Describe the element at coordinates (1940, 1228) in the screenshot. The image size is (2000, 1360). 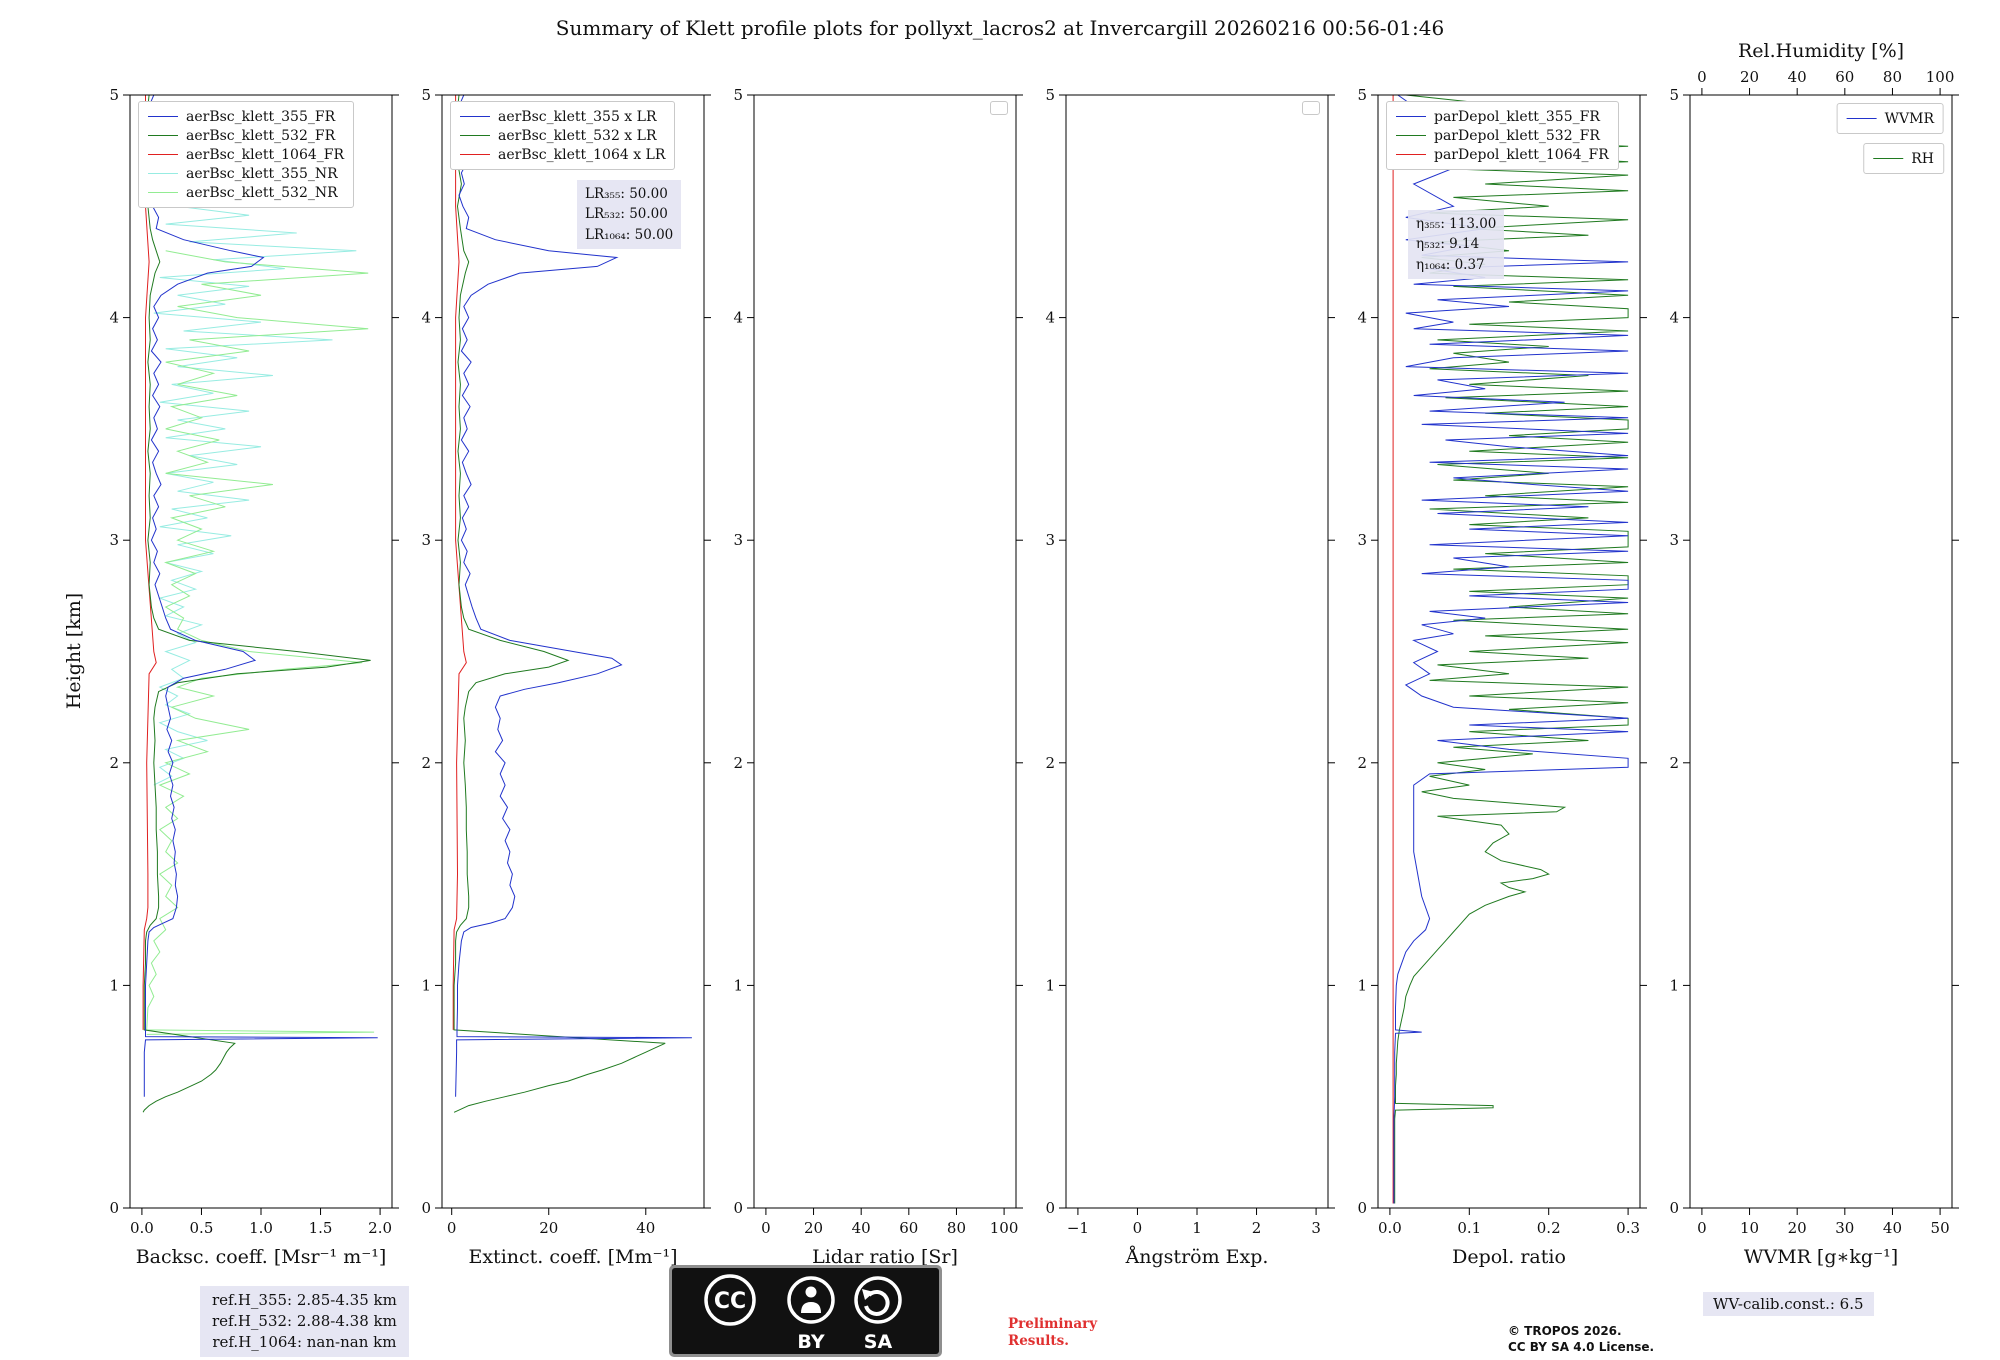
I see `svg-text: 50` at that location.